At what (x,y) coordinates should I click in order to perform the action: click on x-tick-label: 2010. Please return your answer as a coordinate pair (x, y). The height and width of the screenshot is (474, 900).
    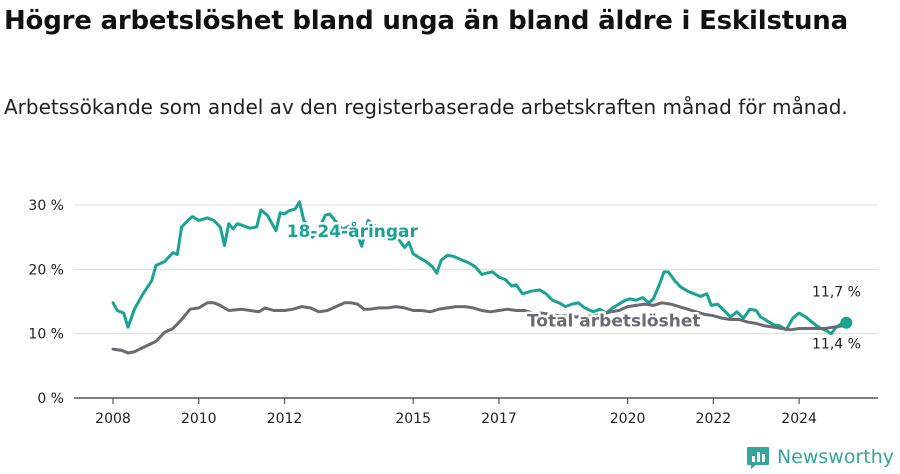
    Looking at the image, I should click on (199, 419).